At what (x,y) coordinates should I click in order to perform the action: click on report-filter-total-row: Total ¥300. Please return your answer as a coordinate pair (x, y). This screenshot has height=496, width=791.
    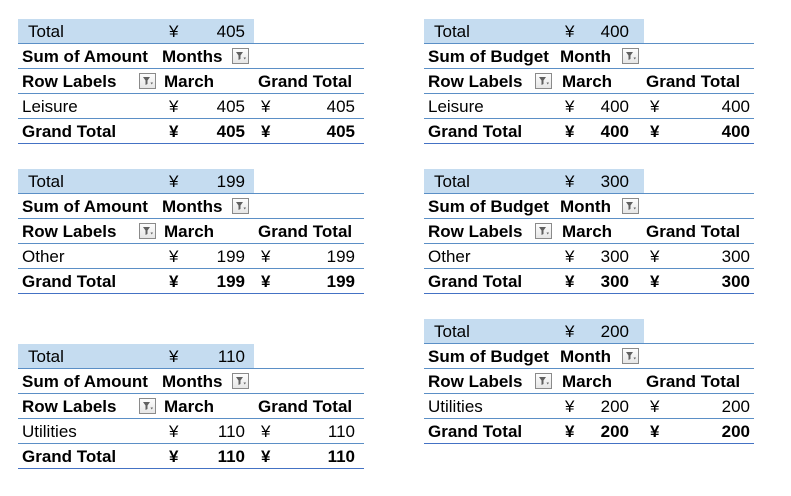
    Looking at the image, I should click on (589, 181).